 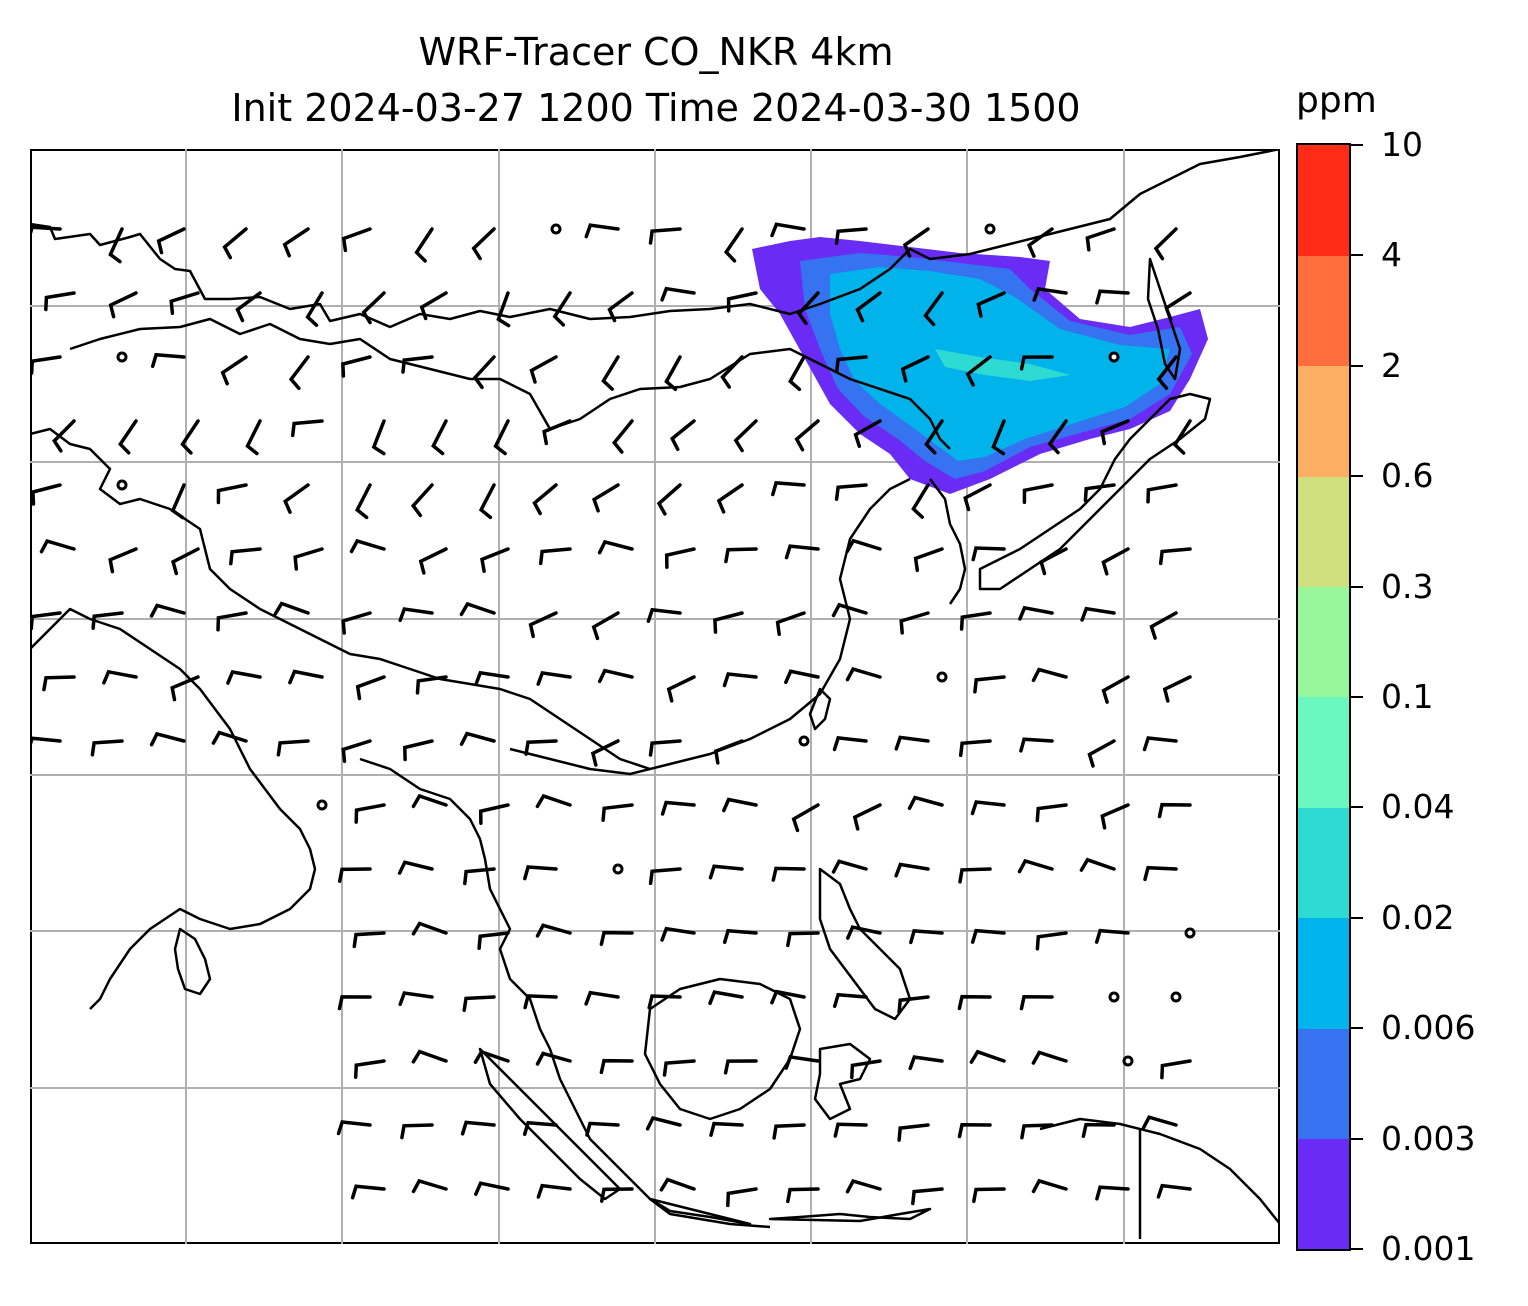 What do you see at coordinates (948, 541) in the screenshot?
I see `coastline-korea` at bounding box center [948, 541].